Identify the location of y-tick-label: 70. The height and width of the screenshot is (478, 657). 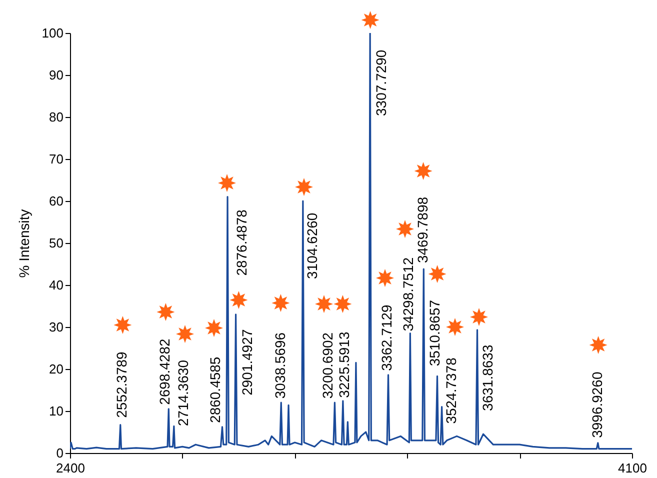
(56, 159).